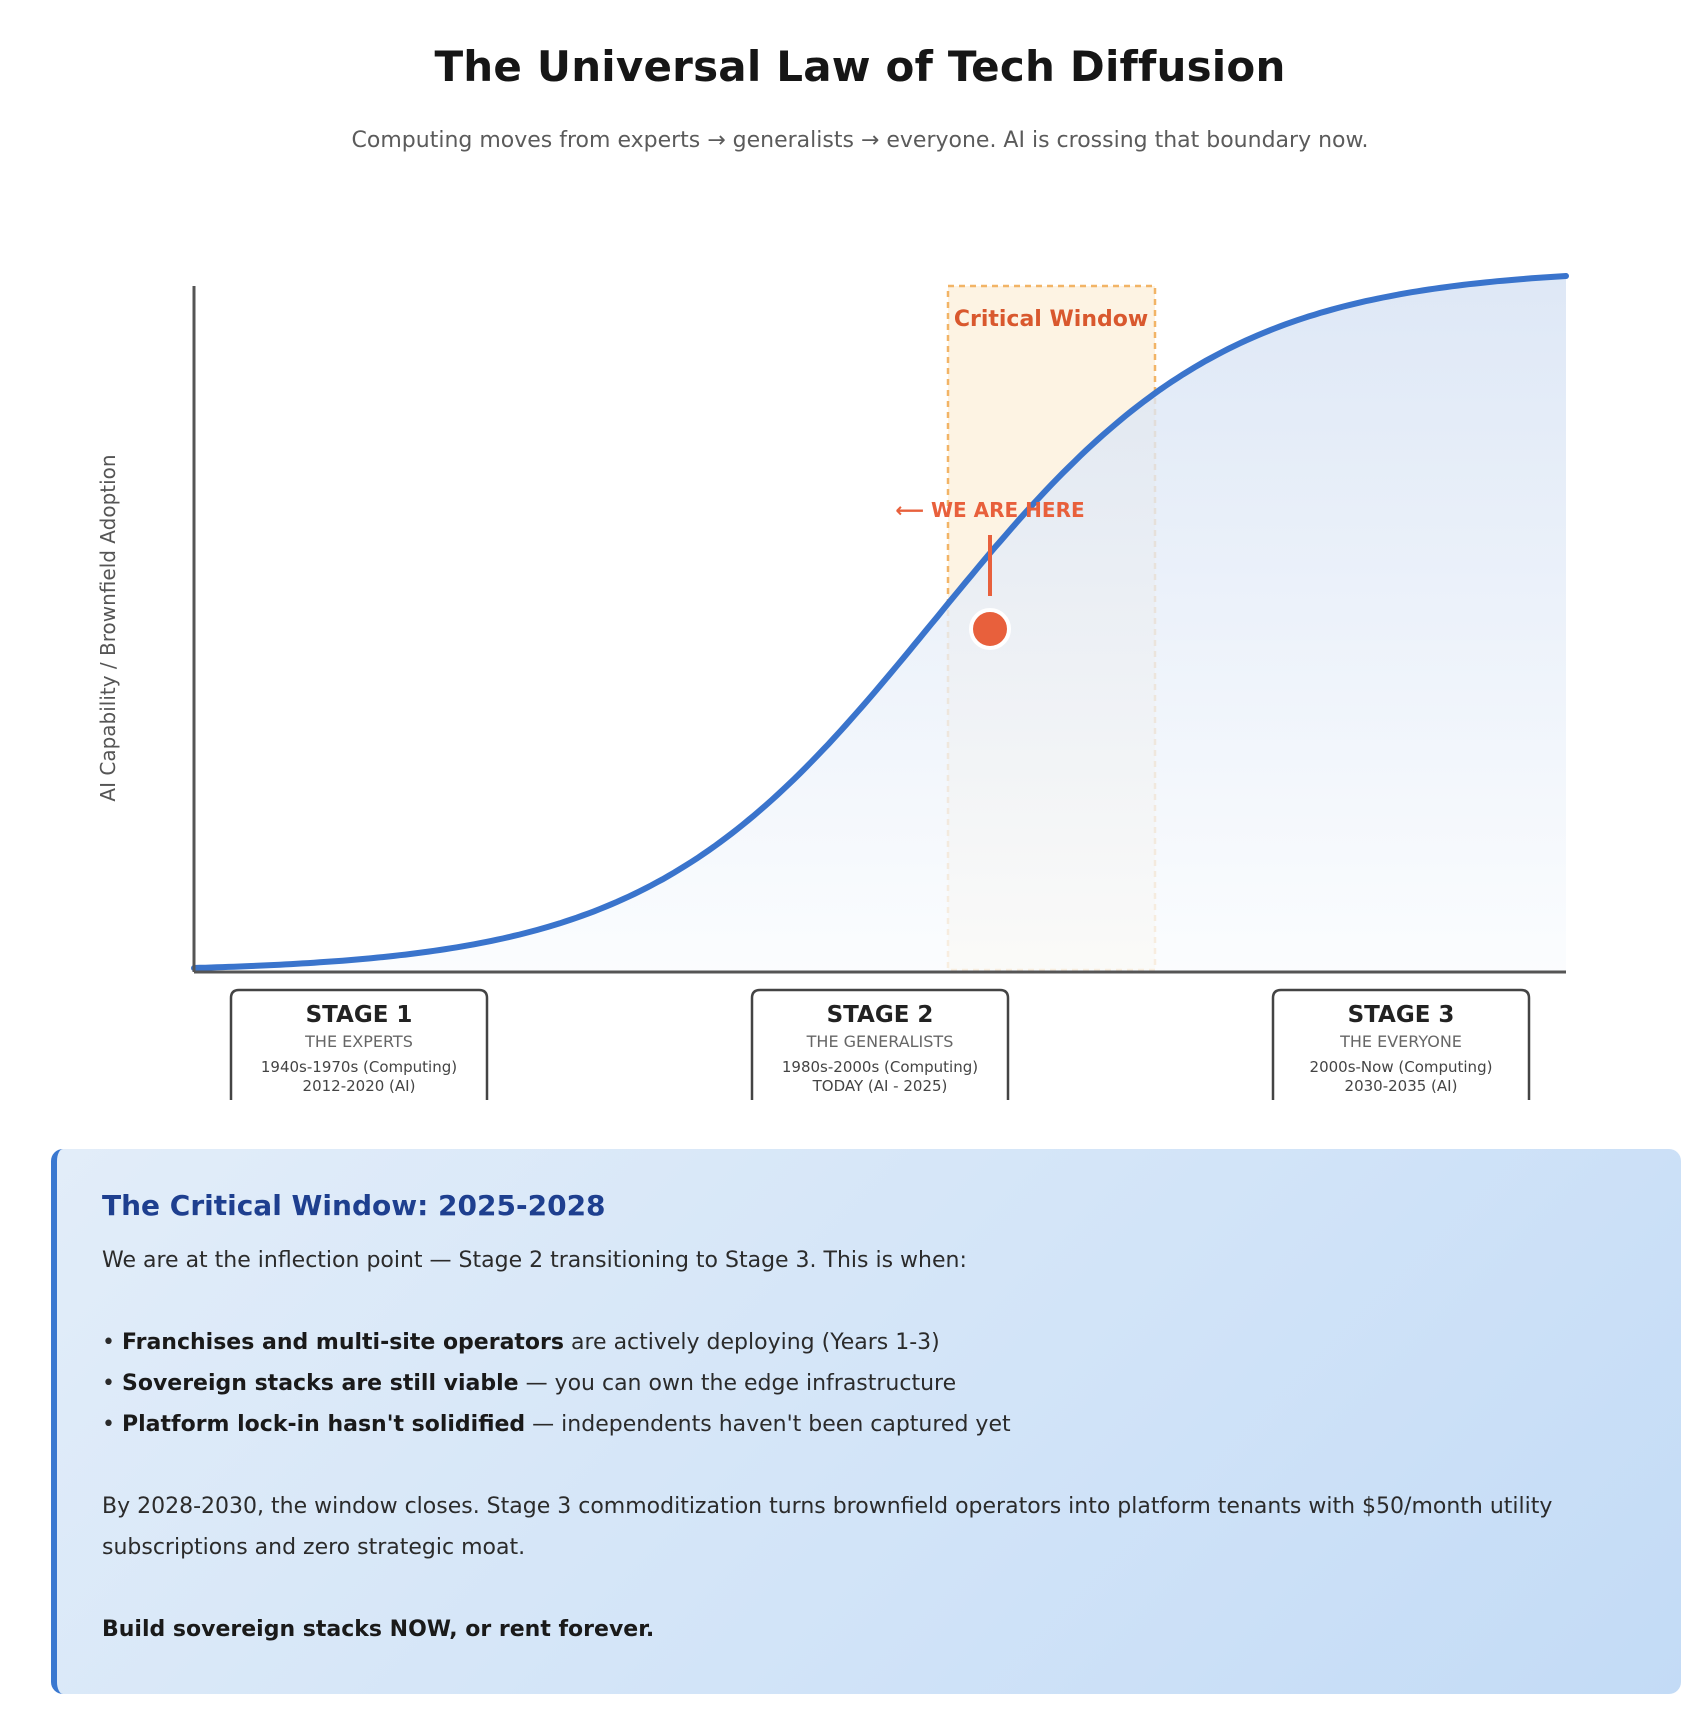  Describe the element at coordinates (737, 1383) in the screenshot. I see `callout-bullet-text: — you can own the edge infrastructure` at that location.